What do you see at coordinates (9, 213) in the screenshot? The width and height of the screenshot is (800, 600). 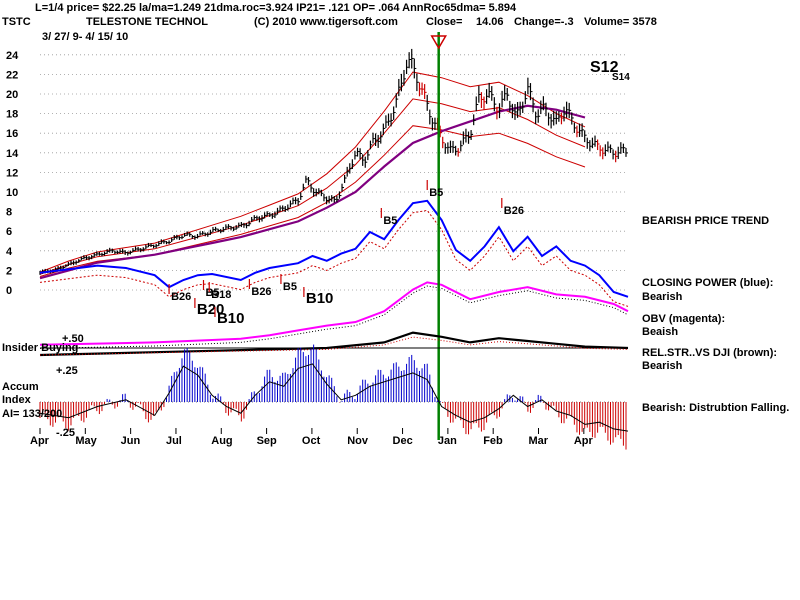 I see `y-tick-label: 8` at bounding box center [9, 213].